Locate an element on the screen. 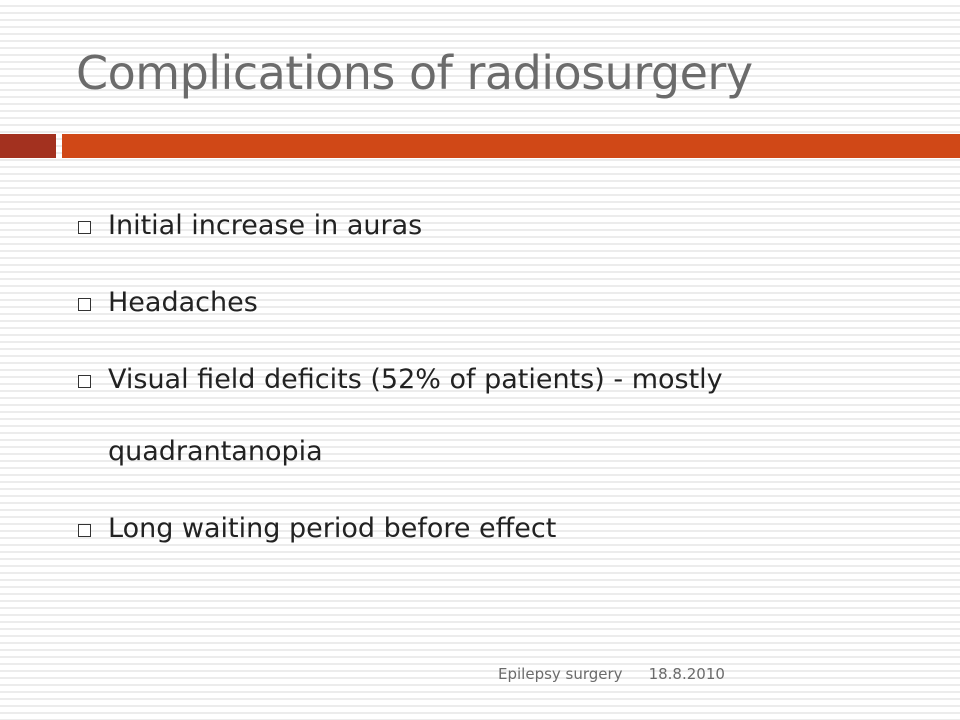  bullet: Long waiting period before effect is located at coordinates (466, 529).